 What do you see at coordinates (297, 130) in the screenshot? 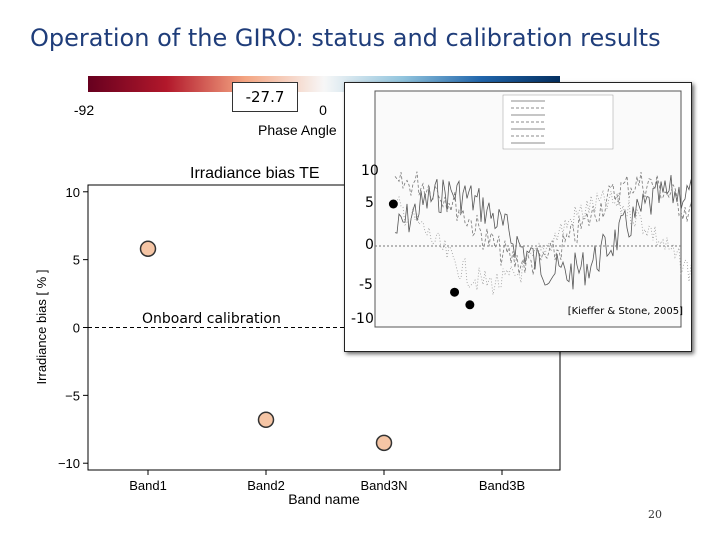
I see `colorbar-label: Phase Angle` at bounding box center [297, 130].